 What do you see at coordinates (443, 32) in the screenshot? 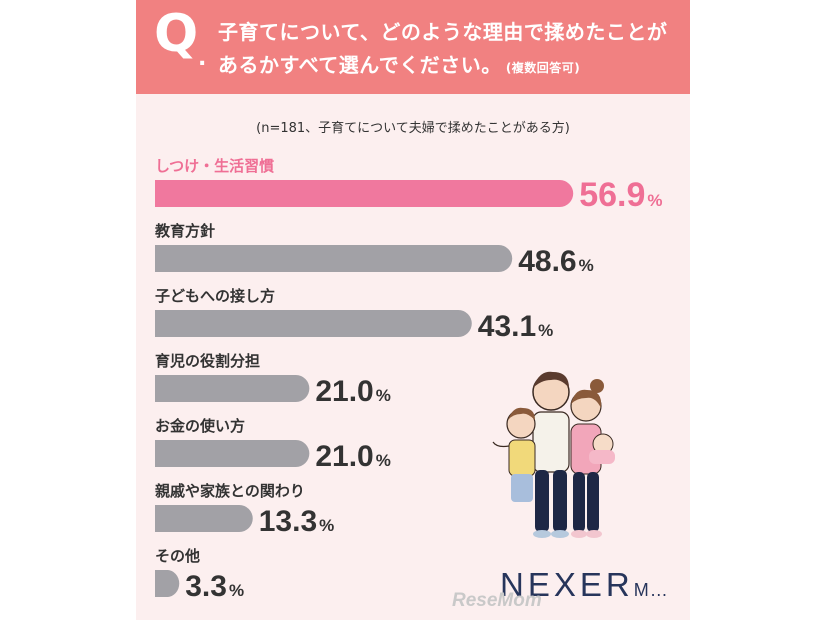
I see `question-line-1: 子育てについて、どのような理由で揉めたことが` at bounding box center [443, 32].